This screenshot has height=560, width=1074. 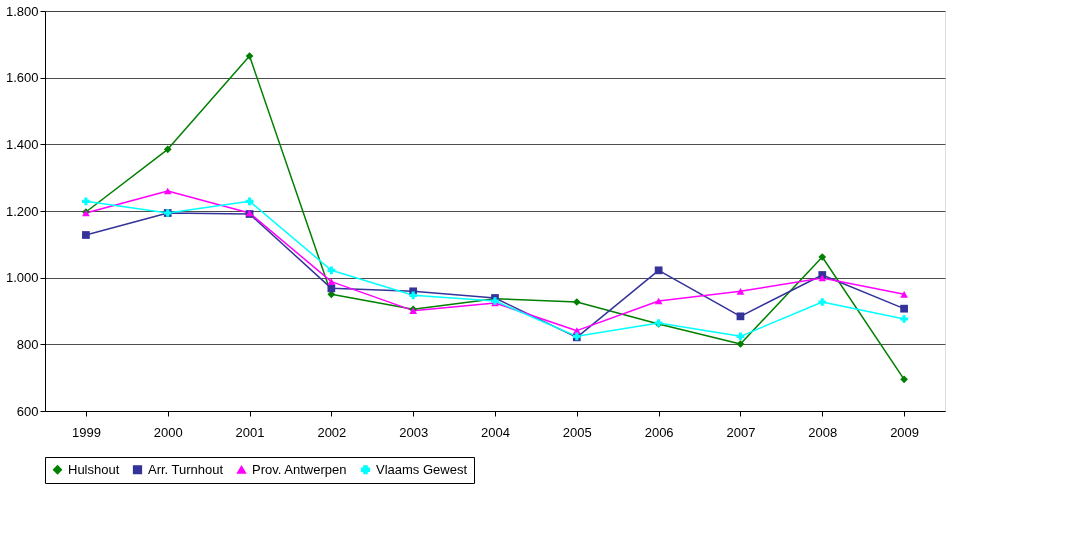 What do you see at coordinates (823, 432) in the screenshot?
I see `x-tick-label: 2008` at bounding box center [823, 432].